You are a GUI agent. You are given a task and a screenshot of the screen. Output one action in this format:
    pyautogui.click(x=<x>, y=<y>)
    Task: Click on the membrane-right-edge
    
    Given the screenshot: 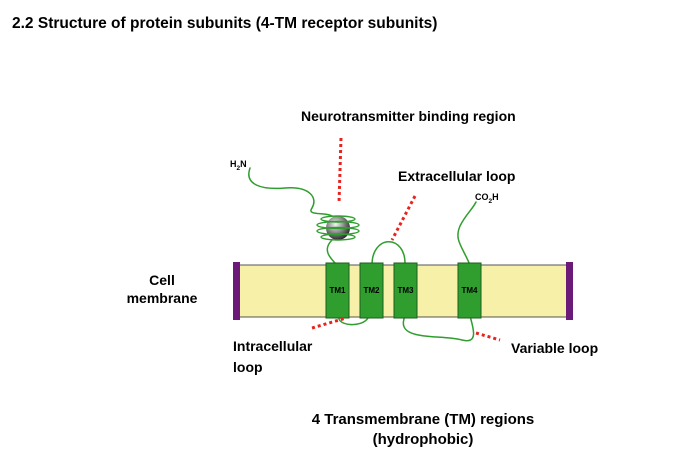 What is the action you would take?
    pyautogui.click(x=569, y=291)
    